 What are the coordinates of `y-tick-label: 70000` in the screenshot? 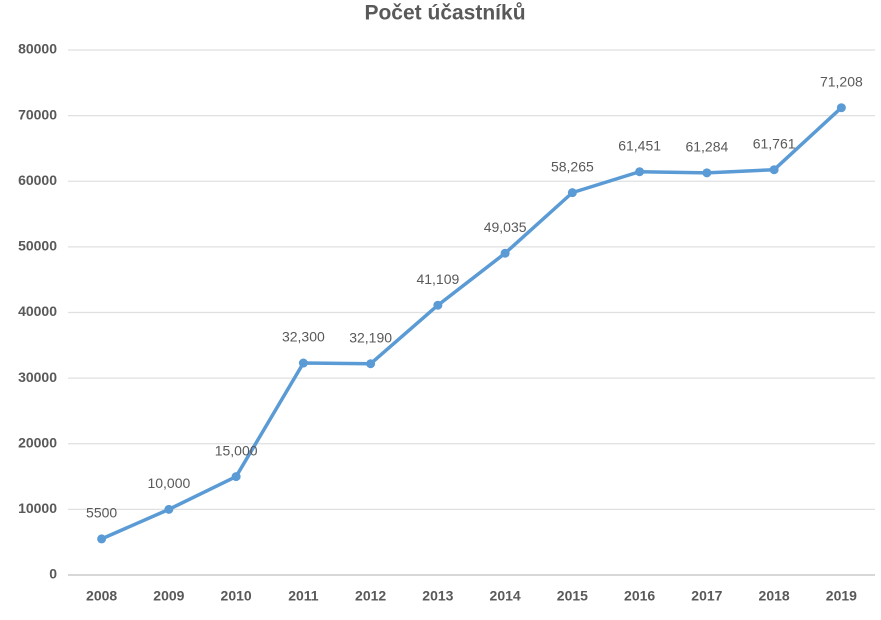 It's located at (37, 114).